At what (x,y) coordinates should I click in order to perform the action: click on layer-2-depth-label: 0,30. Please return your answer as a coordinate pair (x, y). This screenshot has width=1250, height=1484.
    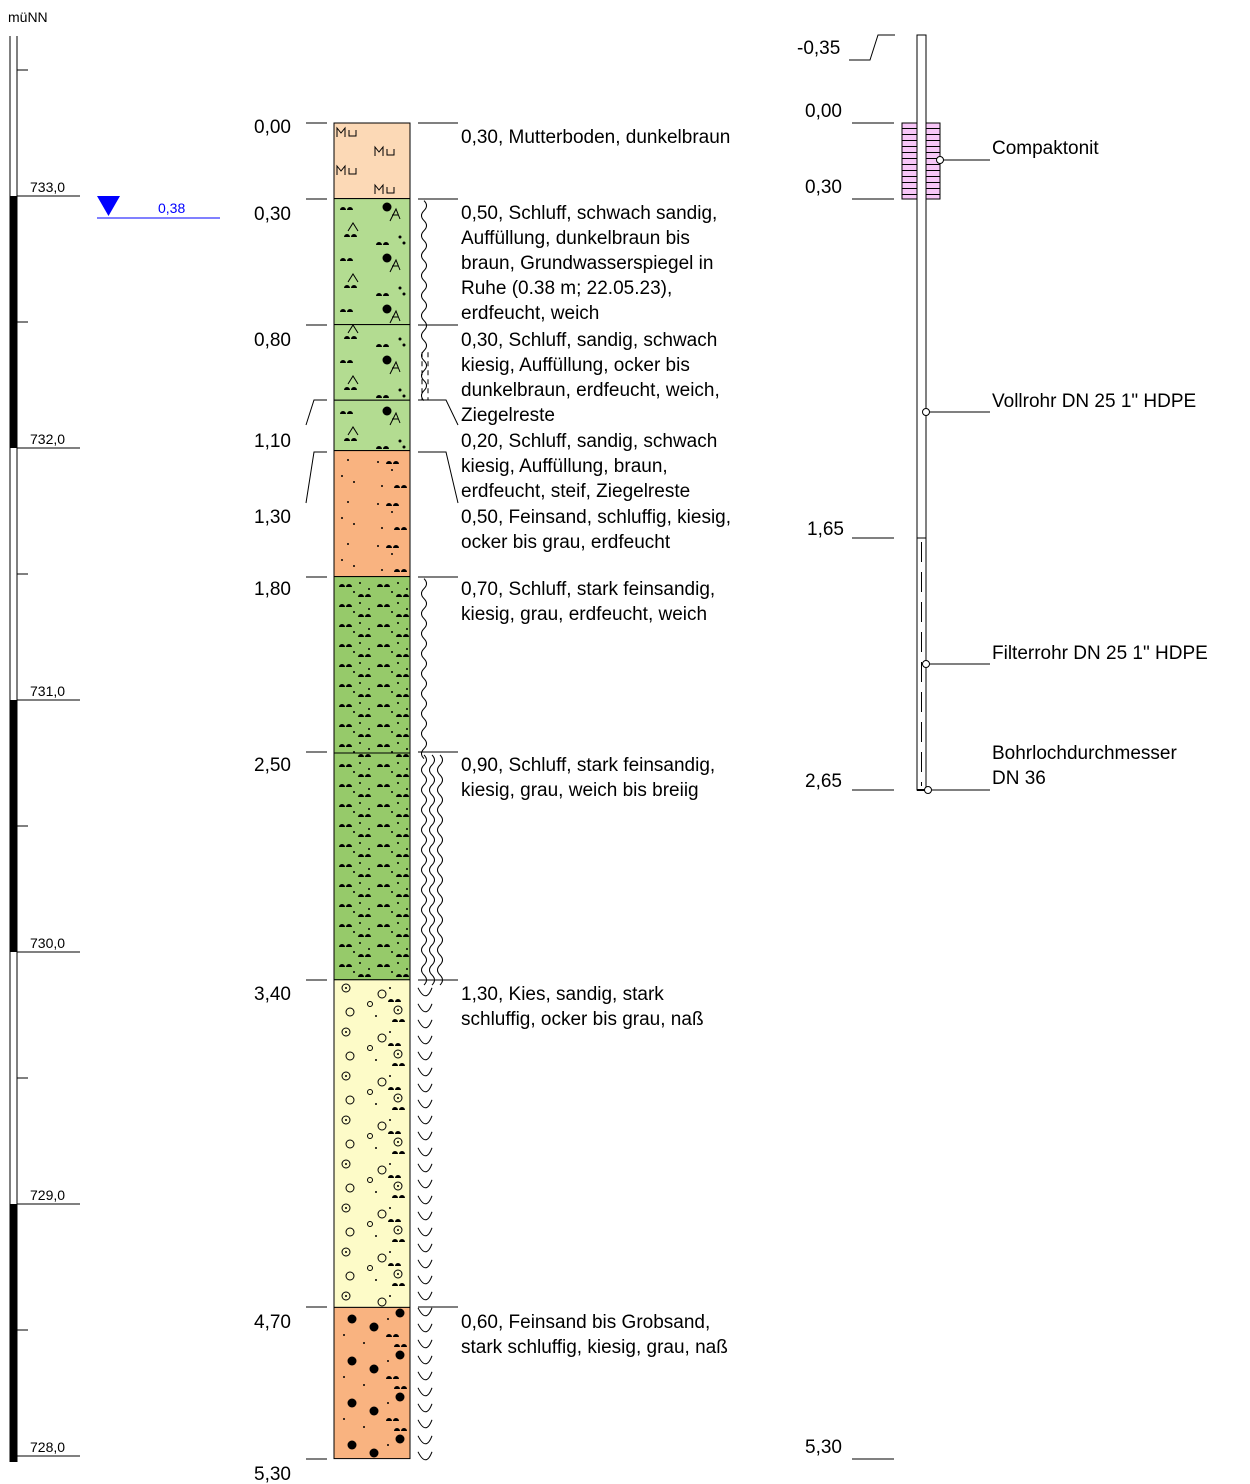
    Looking at the image, I should click on (272, 214).